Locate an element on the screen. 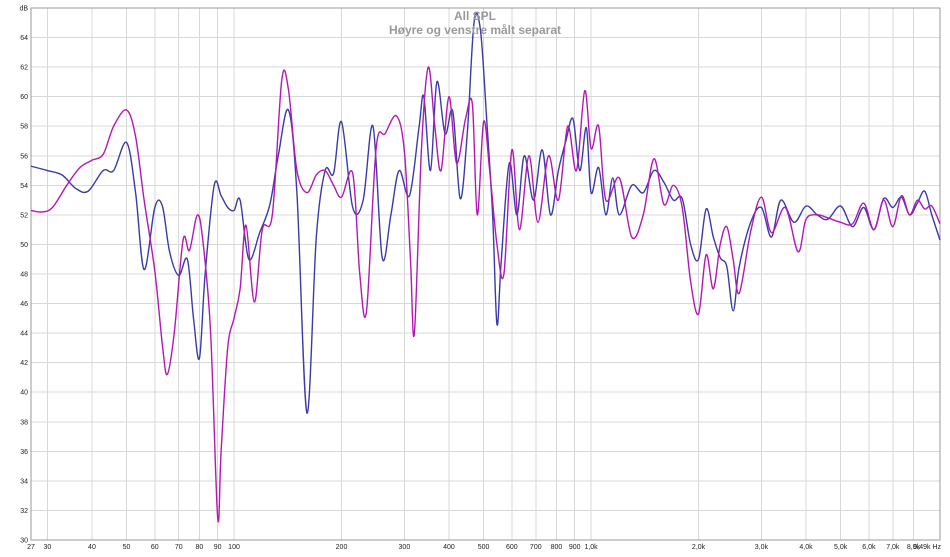  y-axis-ticks: 30 32 34 36 38 40 42 44 46 48 50 52 54 56 58 60 62 64 dB is located at coordinates (23, 275).